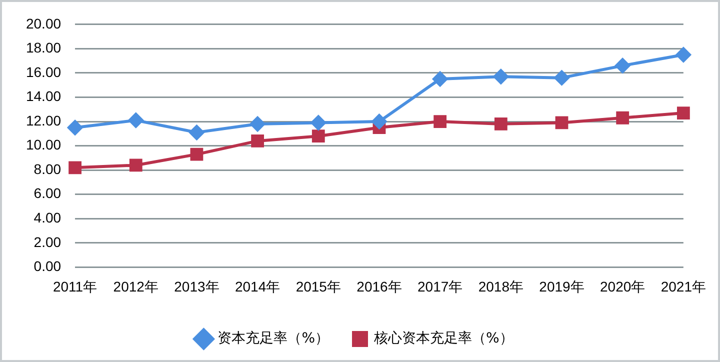 The image size is (720, 362). What do you see at coordinates (75, 286) in the screenshot?
I see `x-tick-label: 2011年` at bounding box center [75, 286].